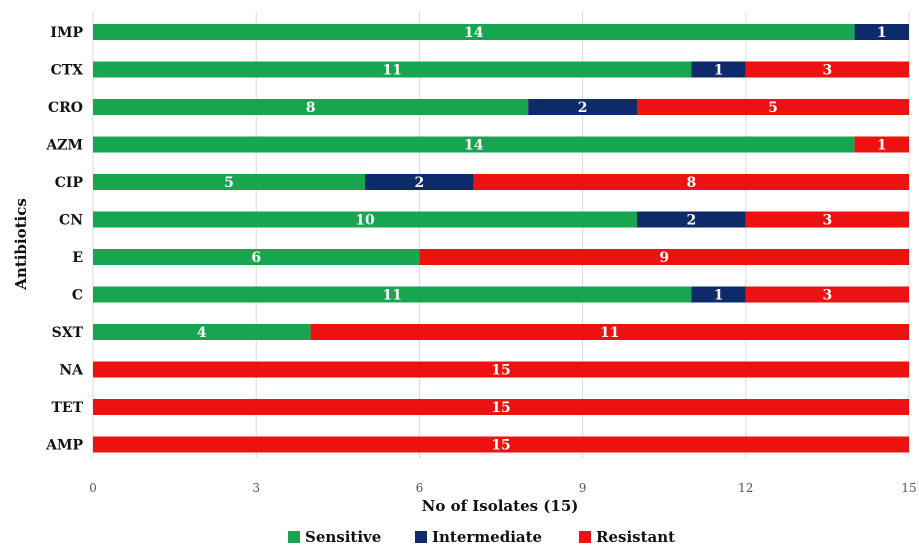  I want to click on category-label: IMP, so click(66, 33).